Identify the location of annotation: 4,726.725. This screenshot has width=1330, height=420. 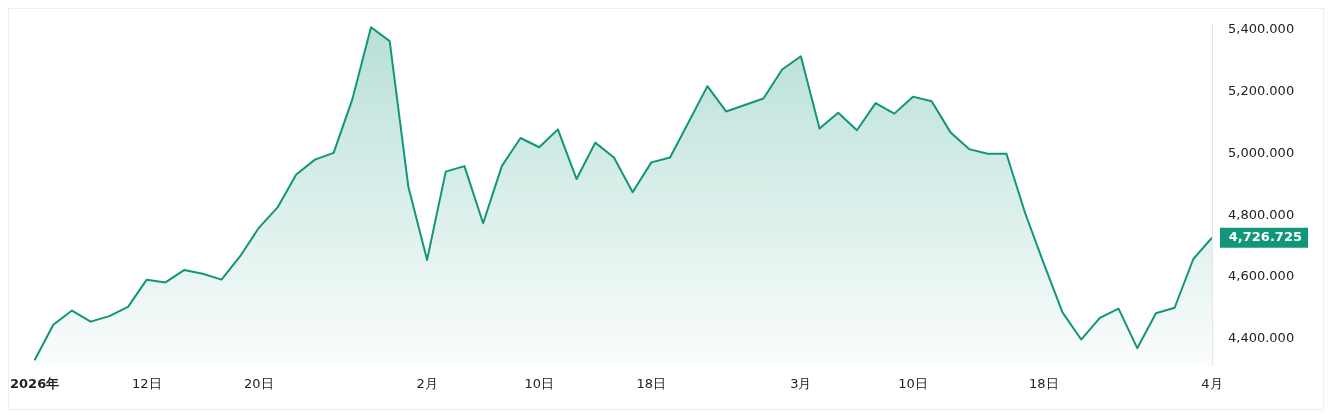
(1265, 237).